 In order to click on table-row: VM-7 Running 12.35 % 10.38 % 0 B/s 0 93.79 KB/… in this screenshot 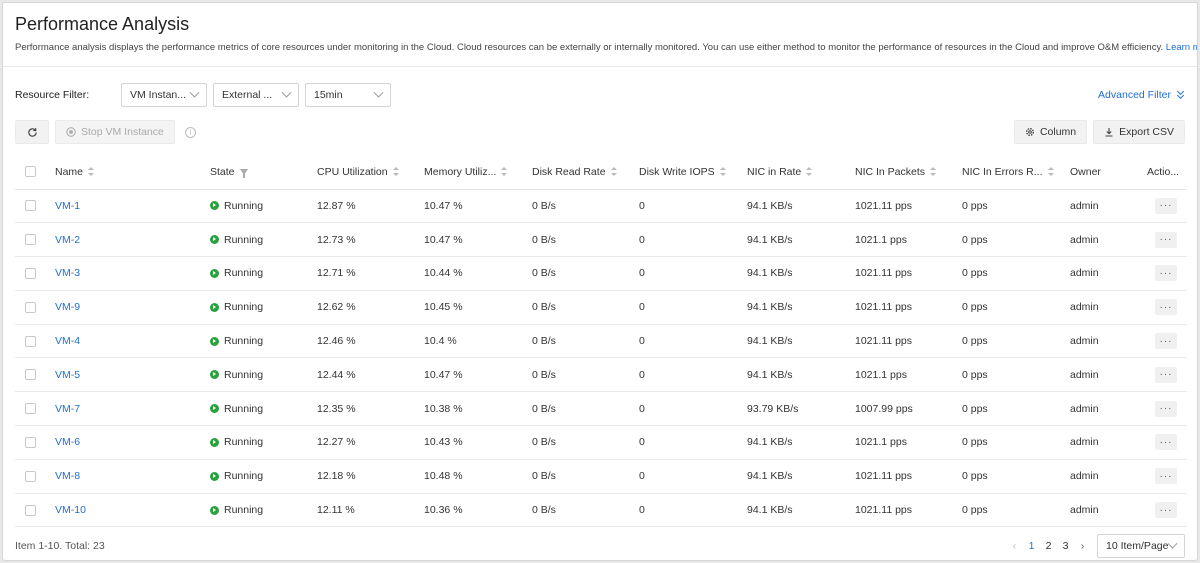, I will do `click(601, 409)`.